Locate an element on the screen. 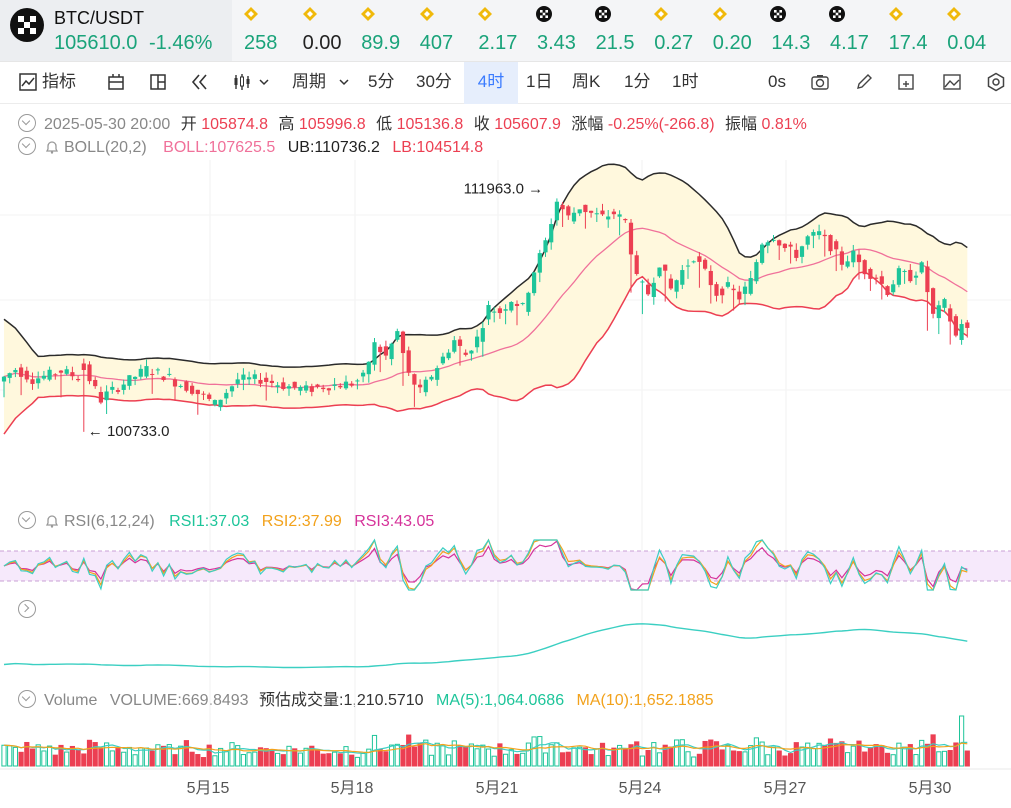 Image resolution: width=1011 pixels, height=808 pixels. add-window-icon is located at coordinates (906, 82).